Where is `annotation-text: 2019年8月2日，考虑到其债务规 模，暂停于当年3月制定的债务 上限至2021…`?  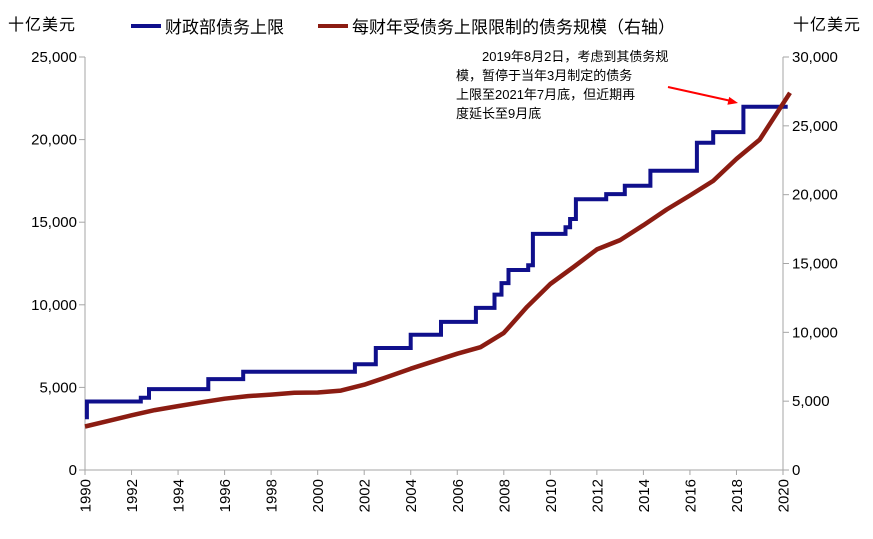
annotation-text: 2019年8月2日，考虑到其债务规 模，暂停于当年3月制定的债务 上限至2021… is located at coordinates (606, 85).